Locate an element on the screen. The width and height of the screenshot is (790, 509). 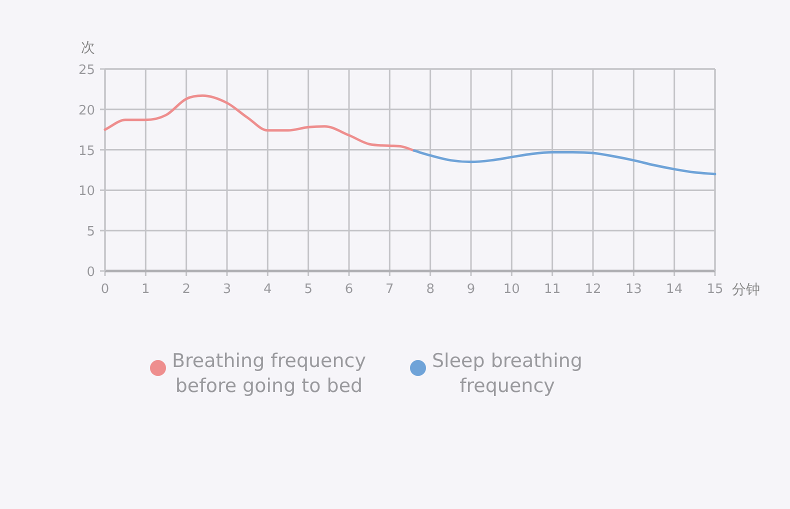
x-tick-label: 2 is located at coordinates (186, 289).